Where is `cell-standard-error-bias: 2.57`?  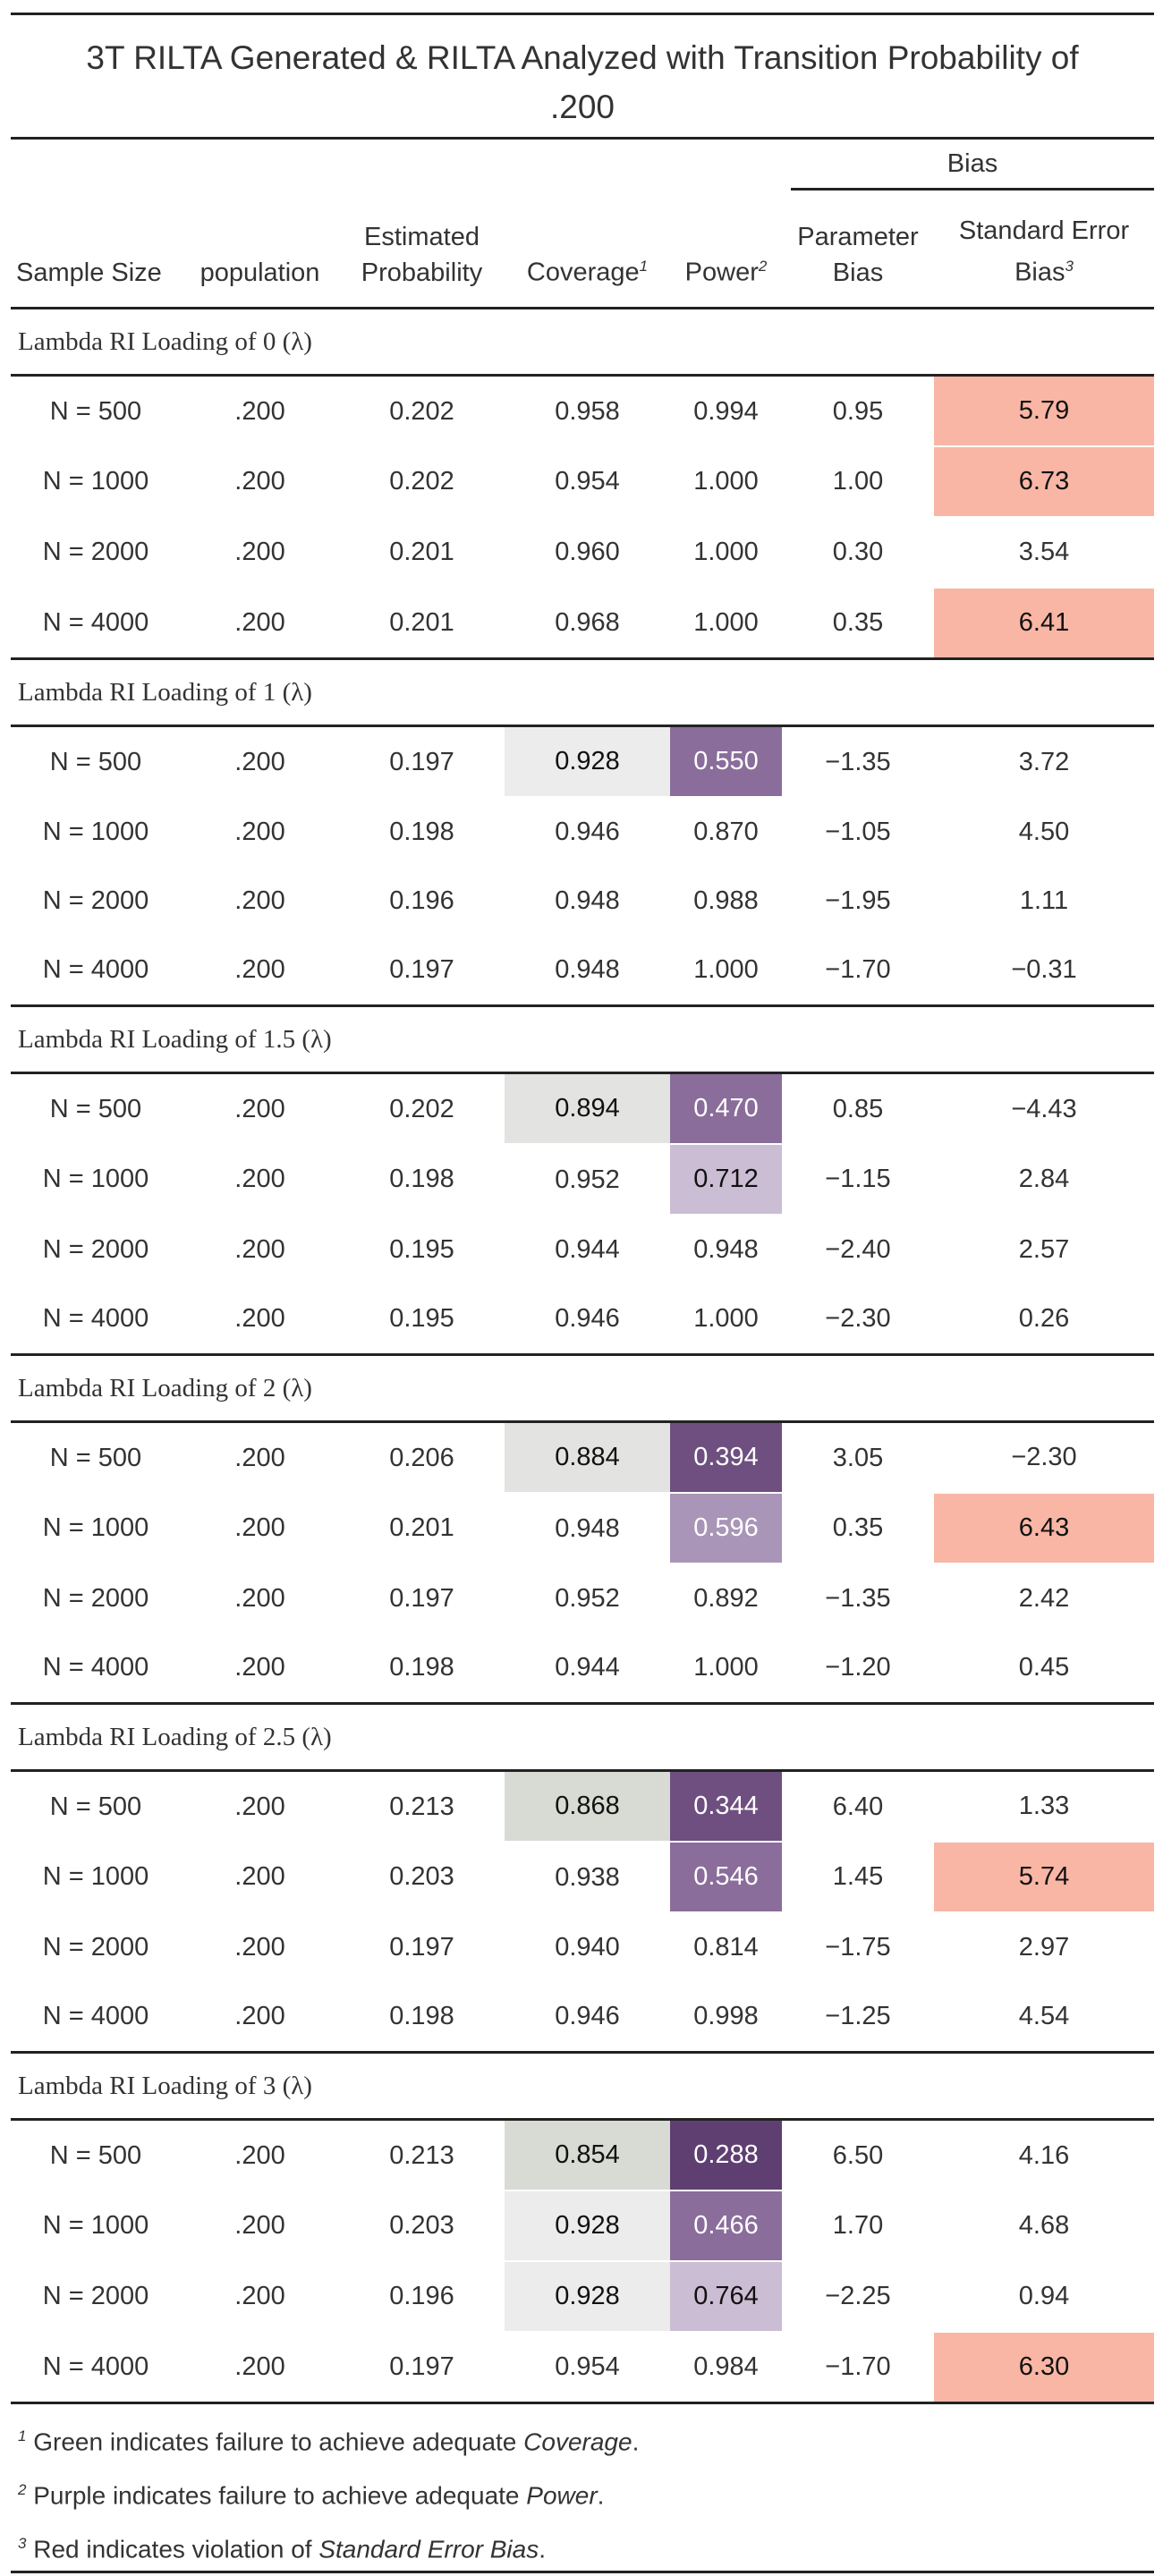 cell-standard-error-bias: 2.57 is located at coordinates (1044, 1249).